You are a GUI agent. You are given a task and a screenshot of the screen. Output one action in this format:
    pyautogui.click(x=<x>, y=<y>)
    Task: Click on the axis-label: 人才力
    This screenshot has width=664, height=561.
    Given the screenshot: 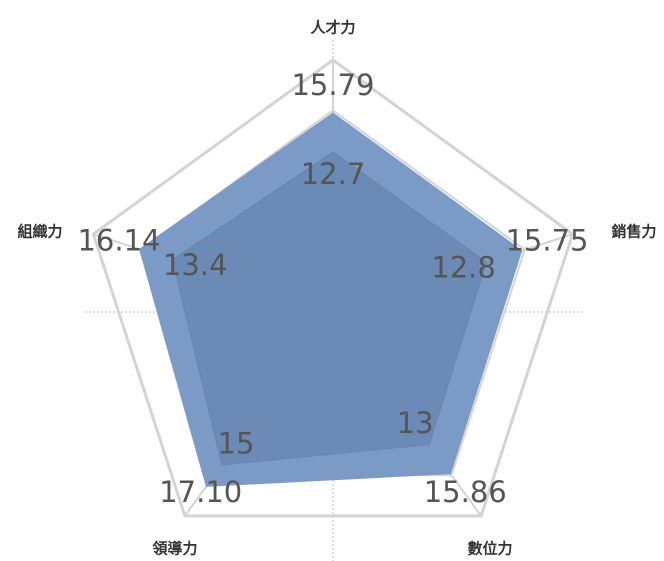 What is the action you would take?
    pyautogui.click(x=332, y=28)
    